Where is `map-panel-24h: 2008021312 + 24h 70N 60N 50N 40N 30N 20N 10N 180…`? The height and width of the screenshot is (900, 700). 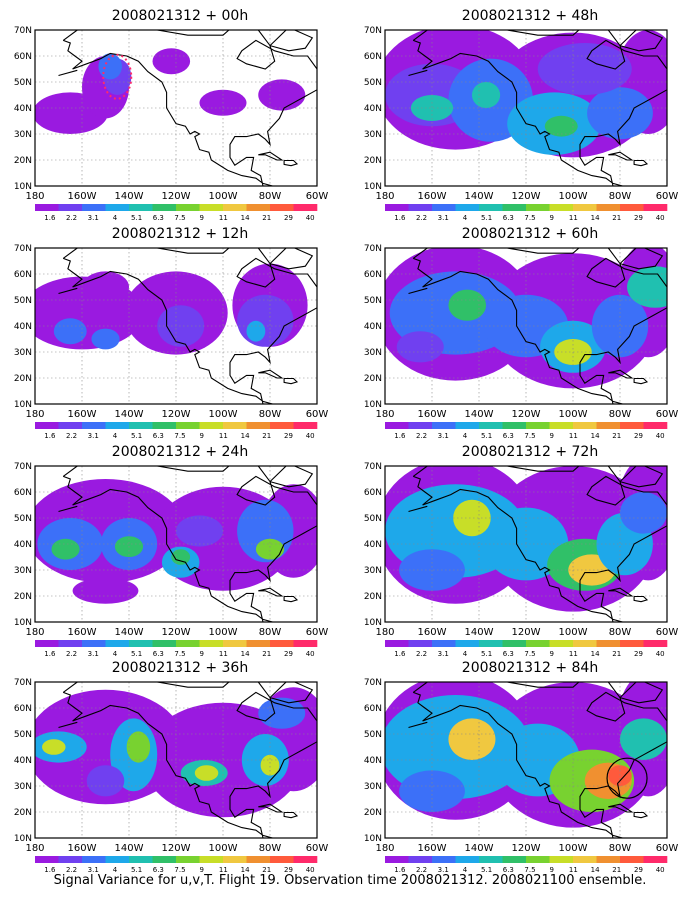 map-panel-24h: 2008021312 + 24h 70N 60N 50N 40N 30N 20N 10N 180… is located at coordinates (180, 553).